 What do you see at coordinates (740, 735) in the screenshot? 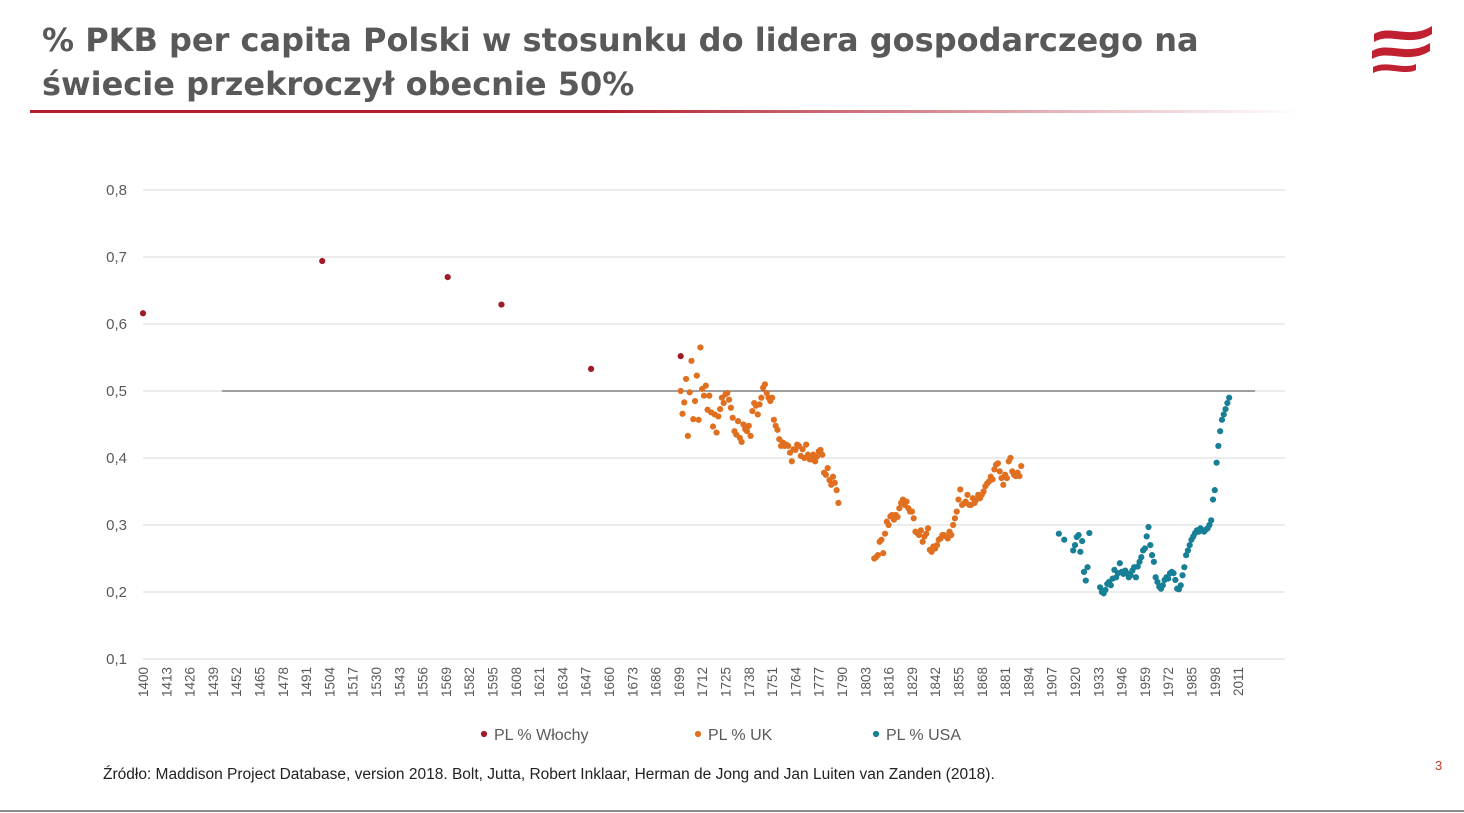
I see `legend-label: PL % UK` at bounding box center [740, 735].